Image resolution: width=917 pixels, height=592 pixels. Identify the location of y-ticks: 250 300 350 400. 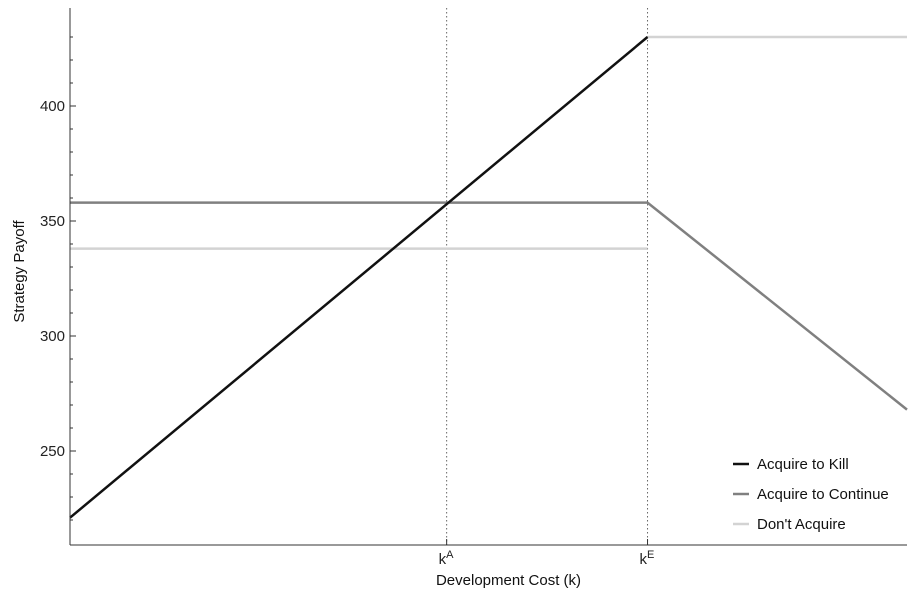
(58, 278).